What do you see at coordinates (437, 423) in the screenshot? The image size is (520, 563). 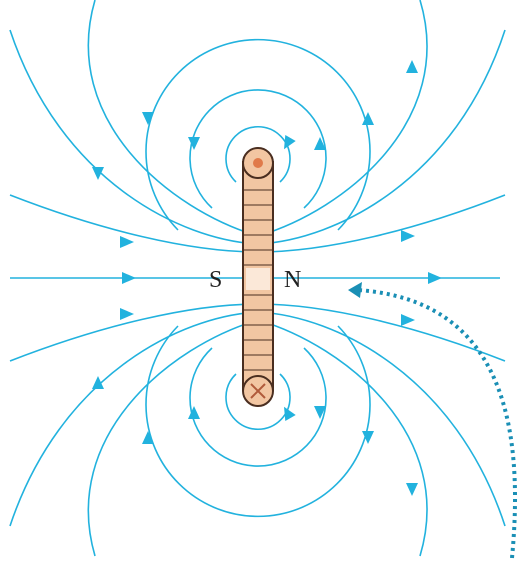 I see `pointer-arrow` at bounding box center [437, 423].